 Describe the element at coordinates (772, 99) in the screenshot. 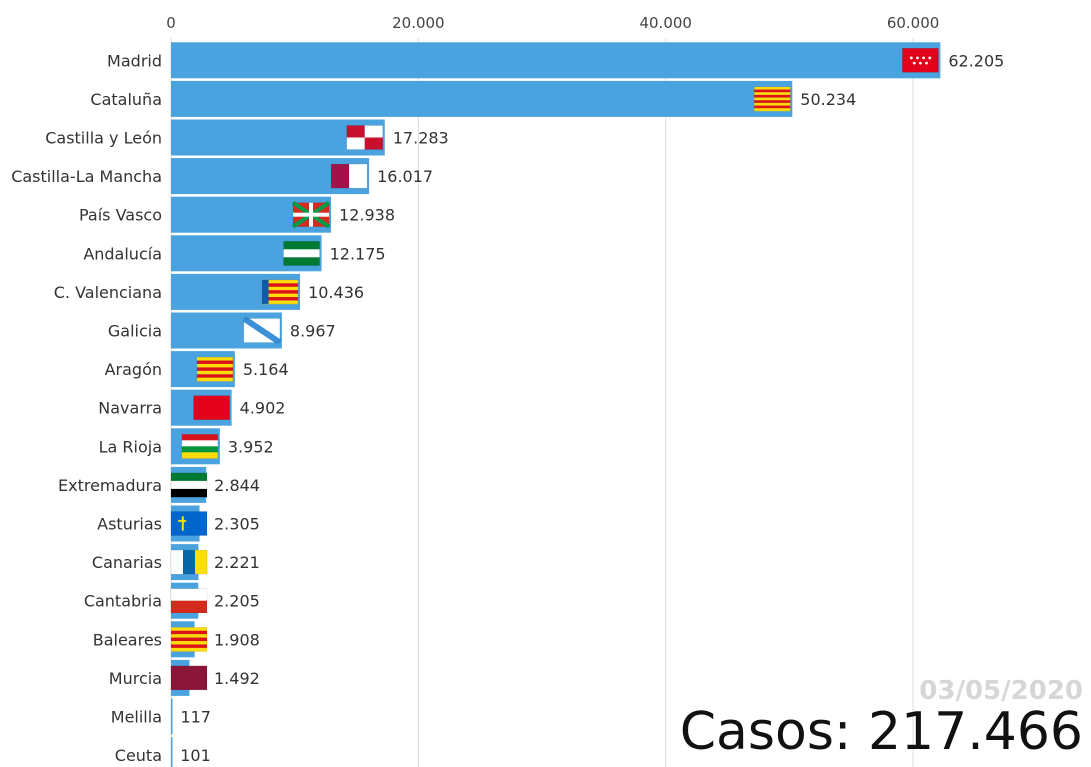

I see `flag-cataluna-icon` at that location.